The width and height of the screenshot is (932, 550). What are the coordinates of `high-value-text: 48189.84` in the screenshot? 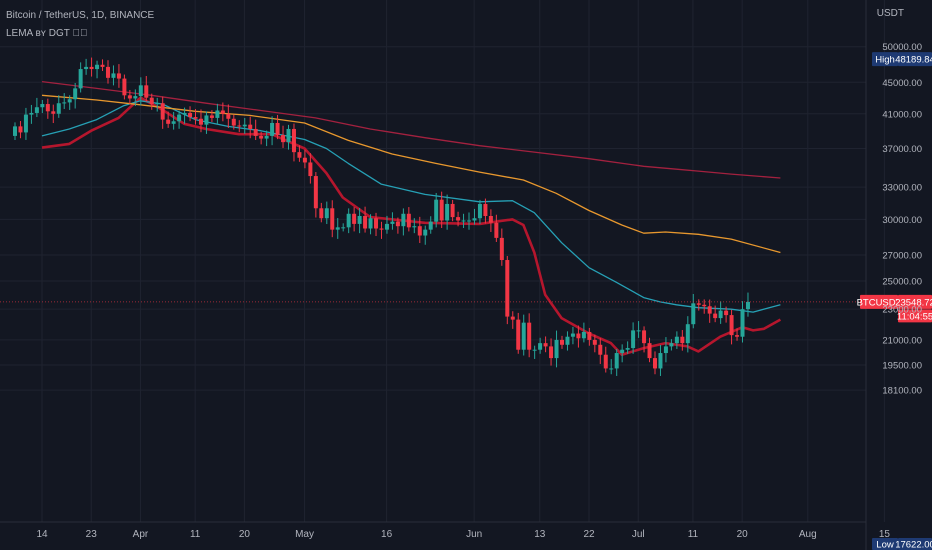 It's located at (913, 60).